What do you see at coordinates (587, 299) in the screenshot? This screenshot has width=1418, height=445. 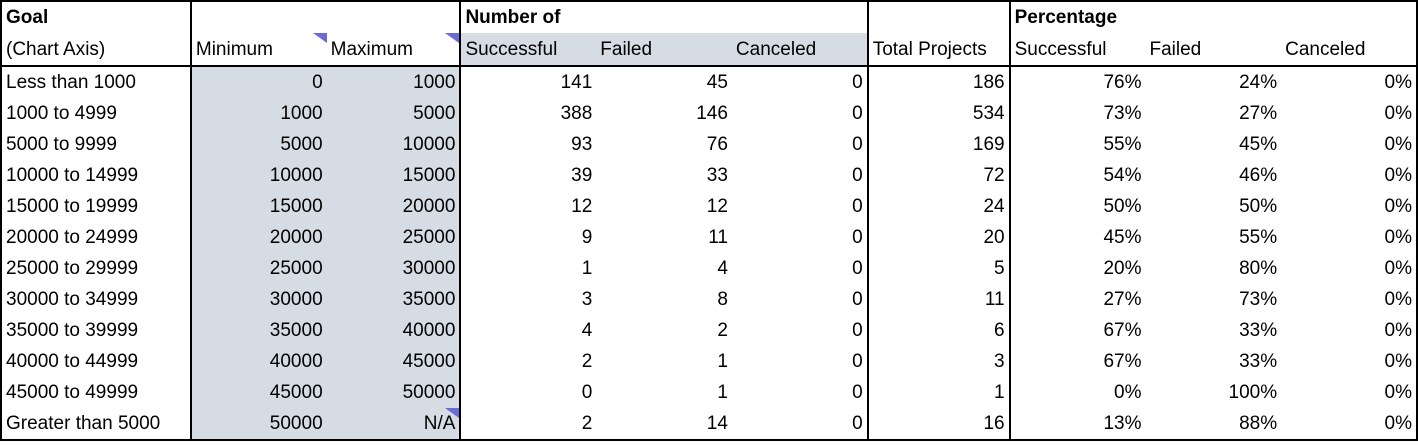 I see `successful-cell: 3` at bounding box center [587, 299].